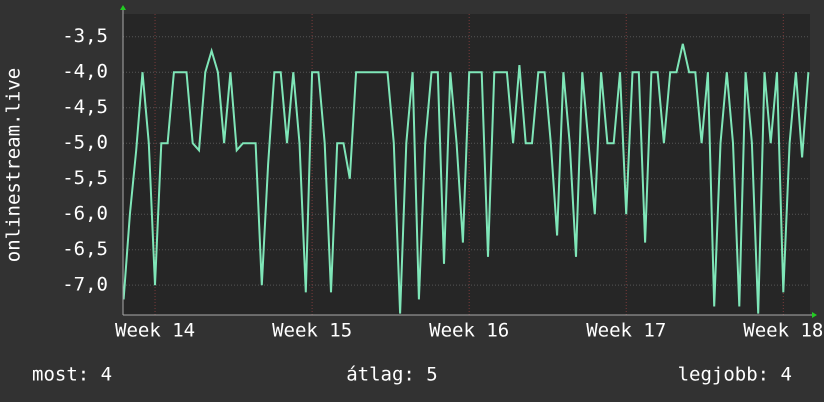  Describe the element at coordinates (626, 331) in the screenshot. I see `x-tick-label: Week 17` at that location.